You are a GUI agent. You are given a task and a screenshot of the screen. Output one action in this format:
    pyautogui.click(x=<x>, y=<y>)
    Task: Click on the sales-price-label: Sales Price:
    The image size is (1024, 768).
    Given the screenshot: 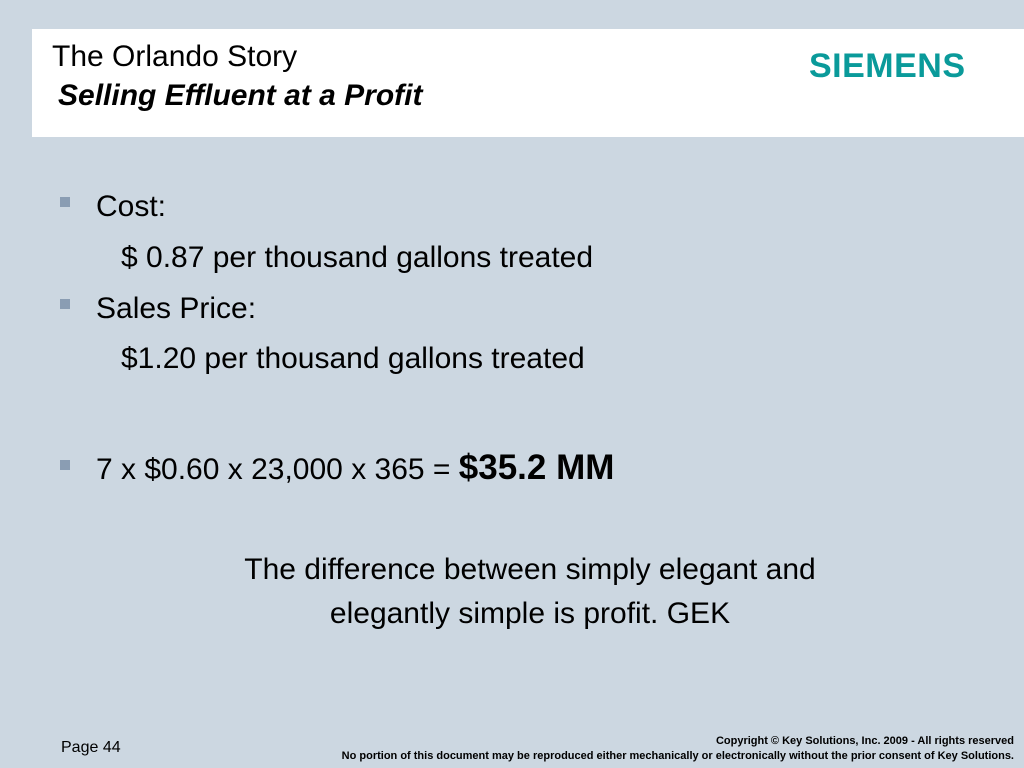 What is the action you would take?
    pyautogui.click(x=176, y=308)
    